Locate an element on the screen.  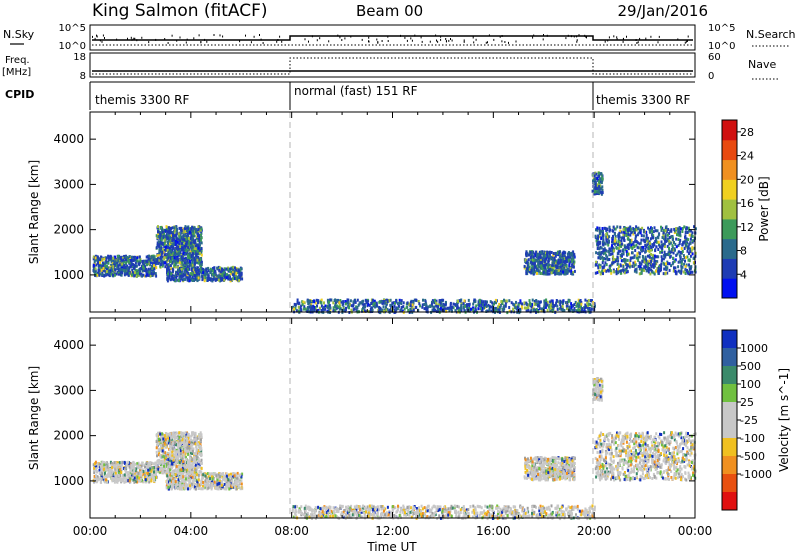
y-tick-label: 1000 is located at coordinates (68, 275).